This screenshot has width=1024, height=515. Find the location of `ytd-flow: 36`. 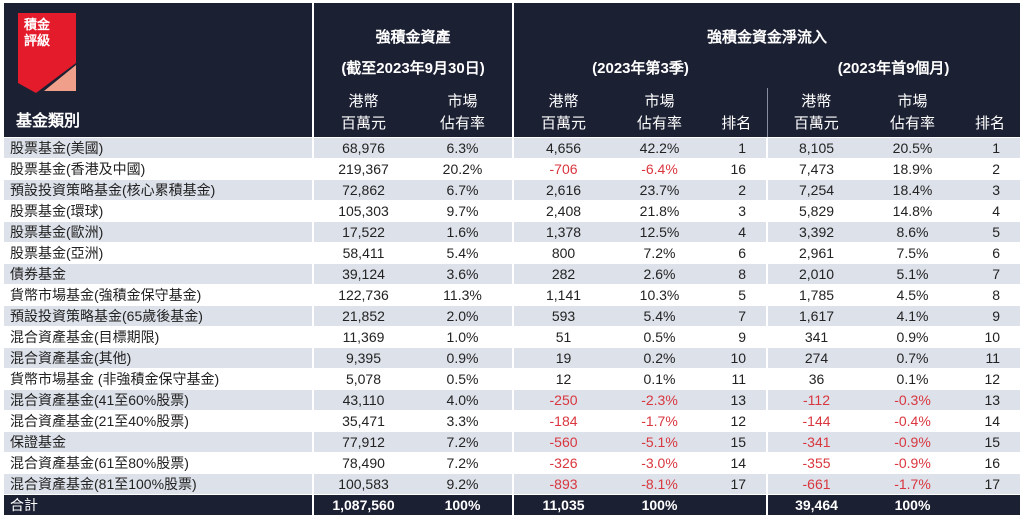

ytd-flow: 36 is located at coordinates (816, 379).